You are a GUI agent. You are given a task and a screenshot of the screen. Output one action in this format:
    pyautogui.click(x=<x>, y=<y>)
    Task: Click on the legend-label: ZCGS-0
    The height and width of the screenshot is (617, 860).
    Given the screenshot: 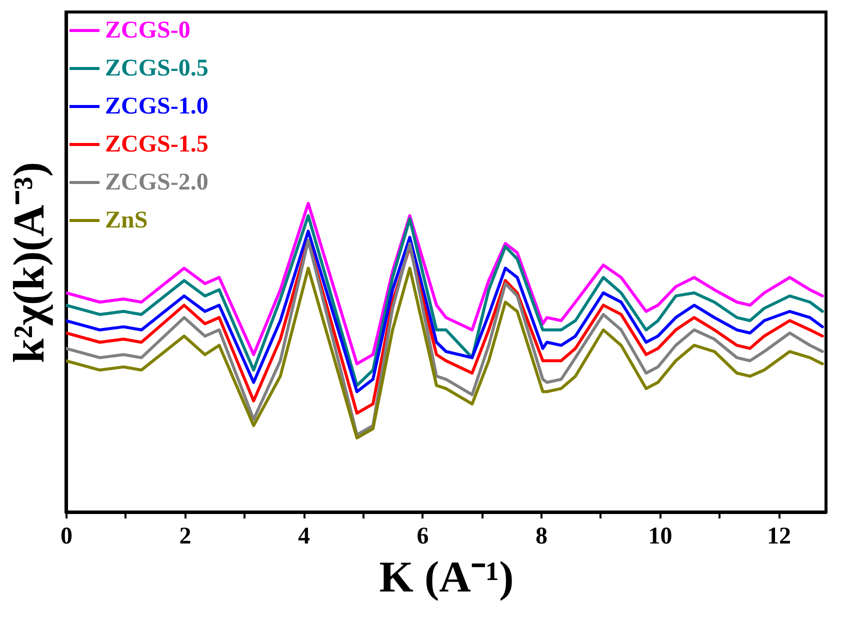 What is the action you would take?
    pyautogui.click(x=147, y=31)
    